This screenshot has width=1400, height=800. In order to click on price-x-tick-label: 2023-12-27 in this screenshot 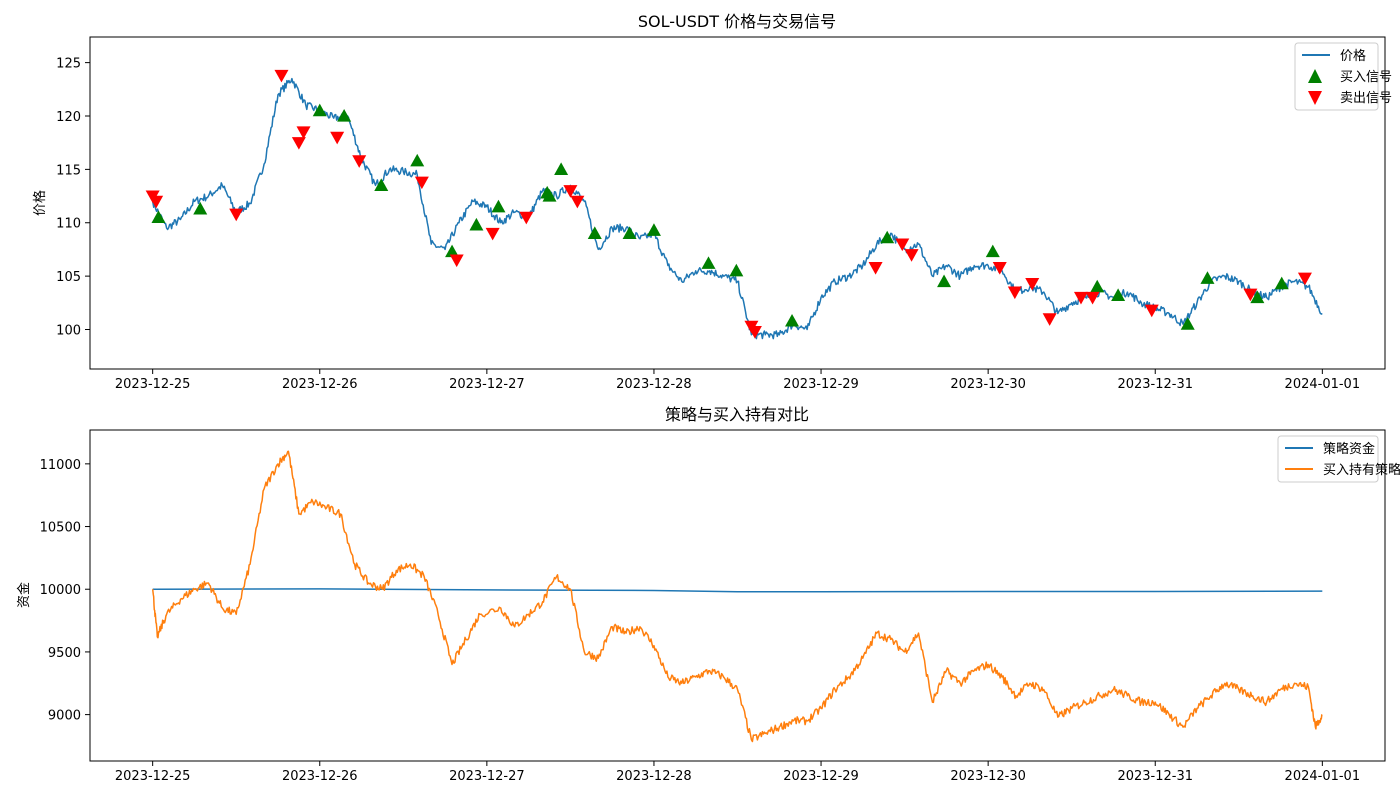, I will do `click(487, 384)`.